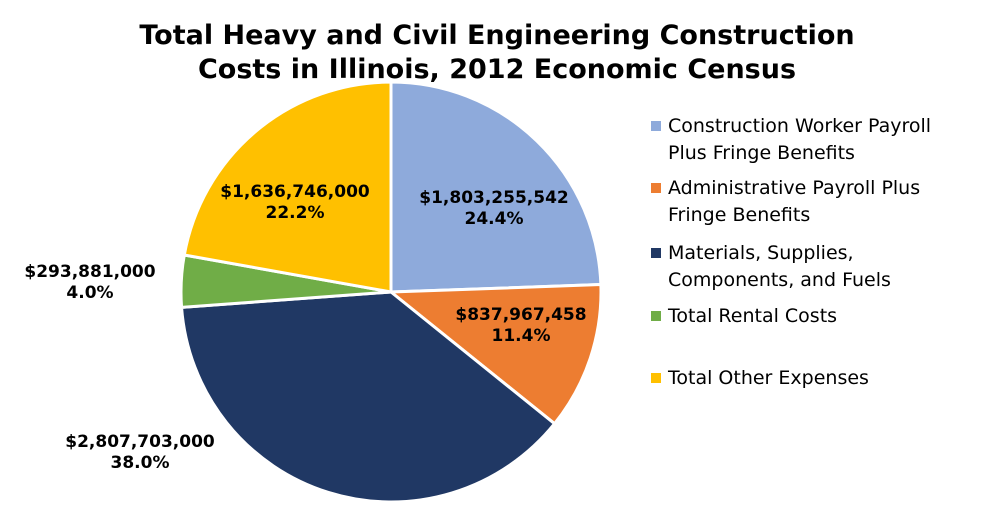 Image resolution: width=1002 pixels, height=506 pixels. What do you see at coordinates (497, 69) in the screenshot?
I see `chart-title-line-2: Costs in Illinois, 2012 Economic Census` at bounding box center [497, 69].